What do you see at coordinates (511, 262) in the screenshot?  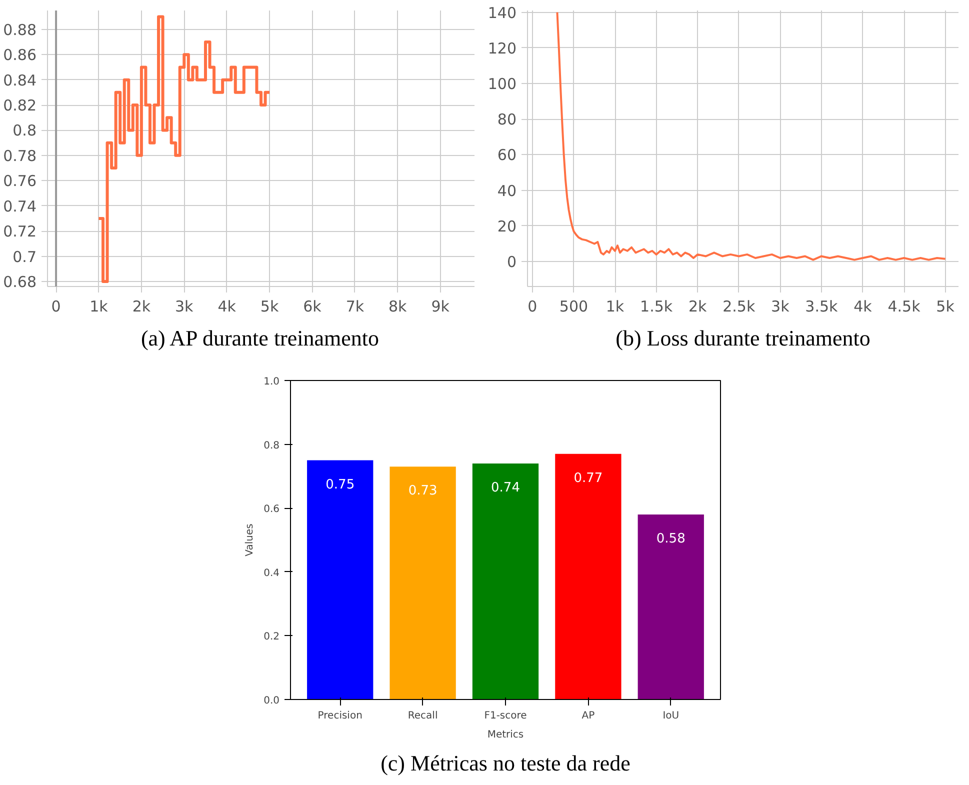 I see `y-tick-label: 0` at bounding box center [511, 262].